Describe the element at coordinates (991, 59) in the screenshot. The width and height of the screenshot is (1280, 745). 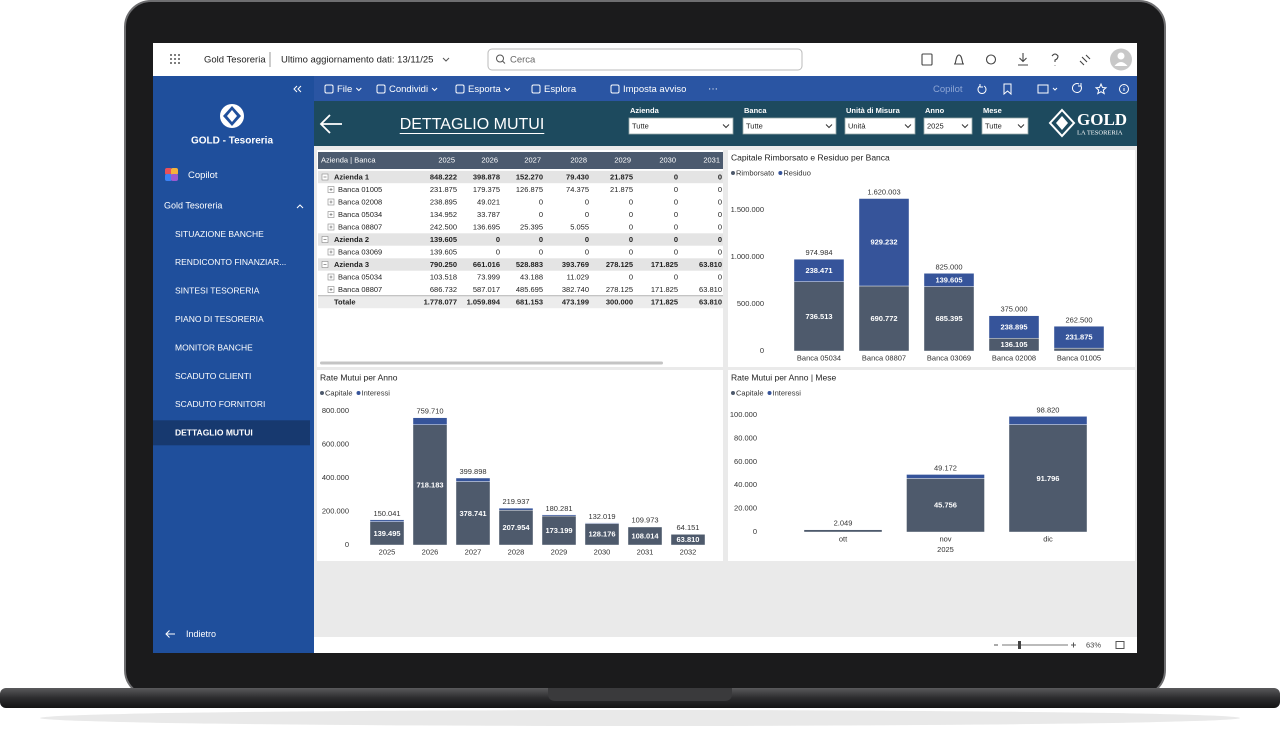
I see `settings-icon` at that location.